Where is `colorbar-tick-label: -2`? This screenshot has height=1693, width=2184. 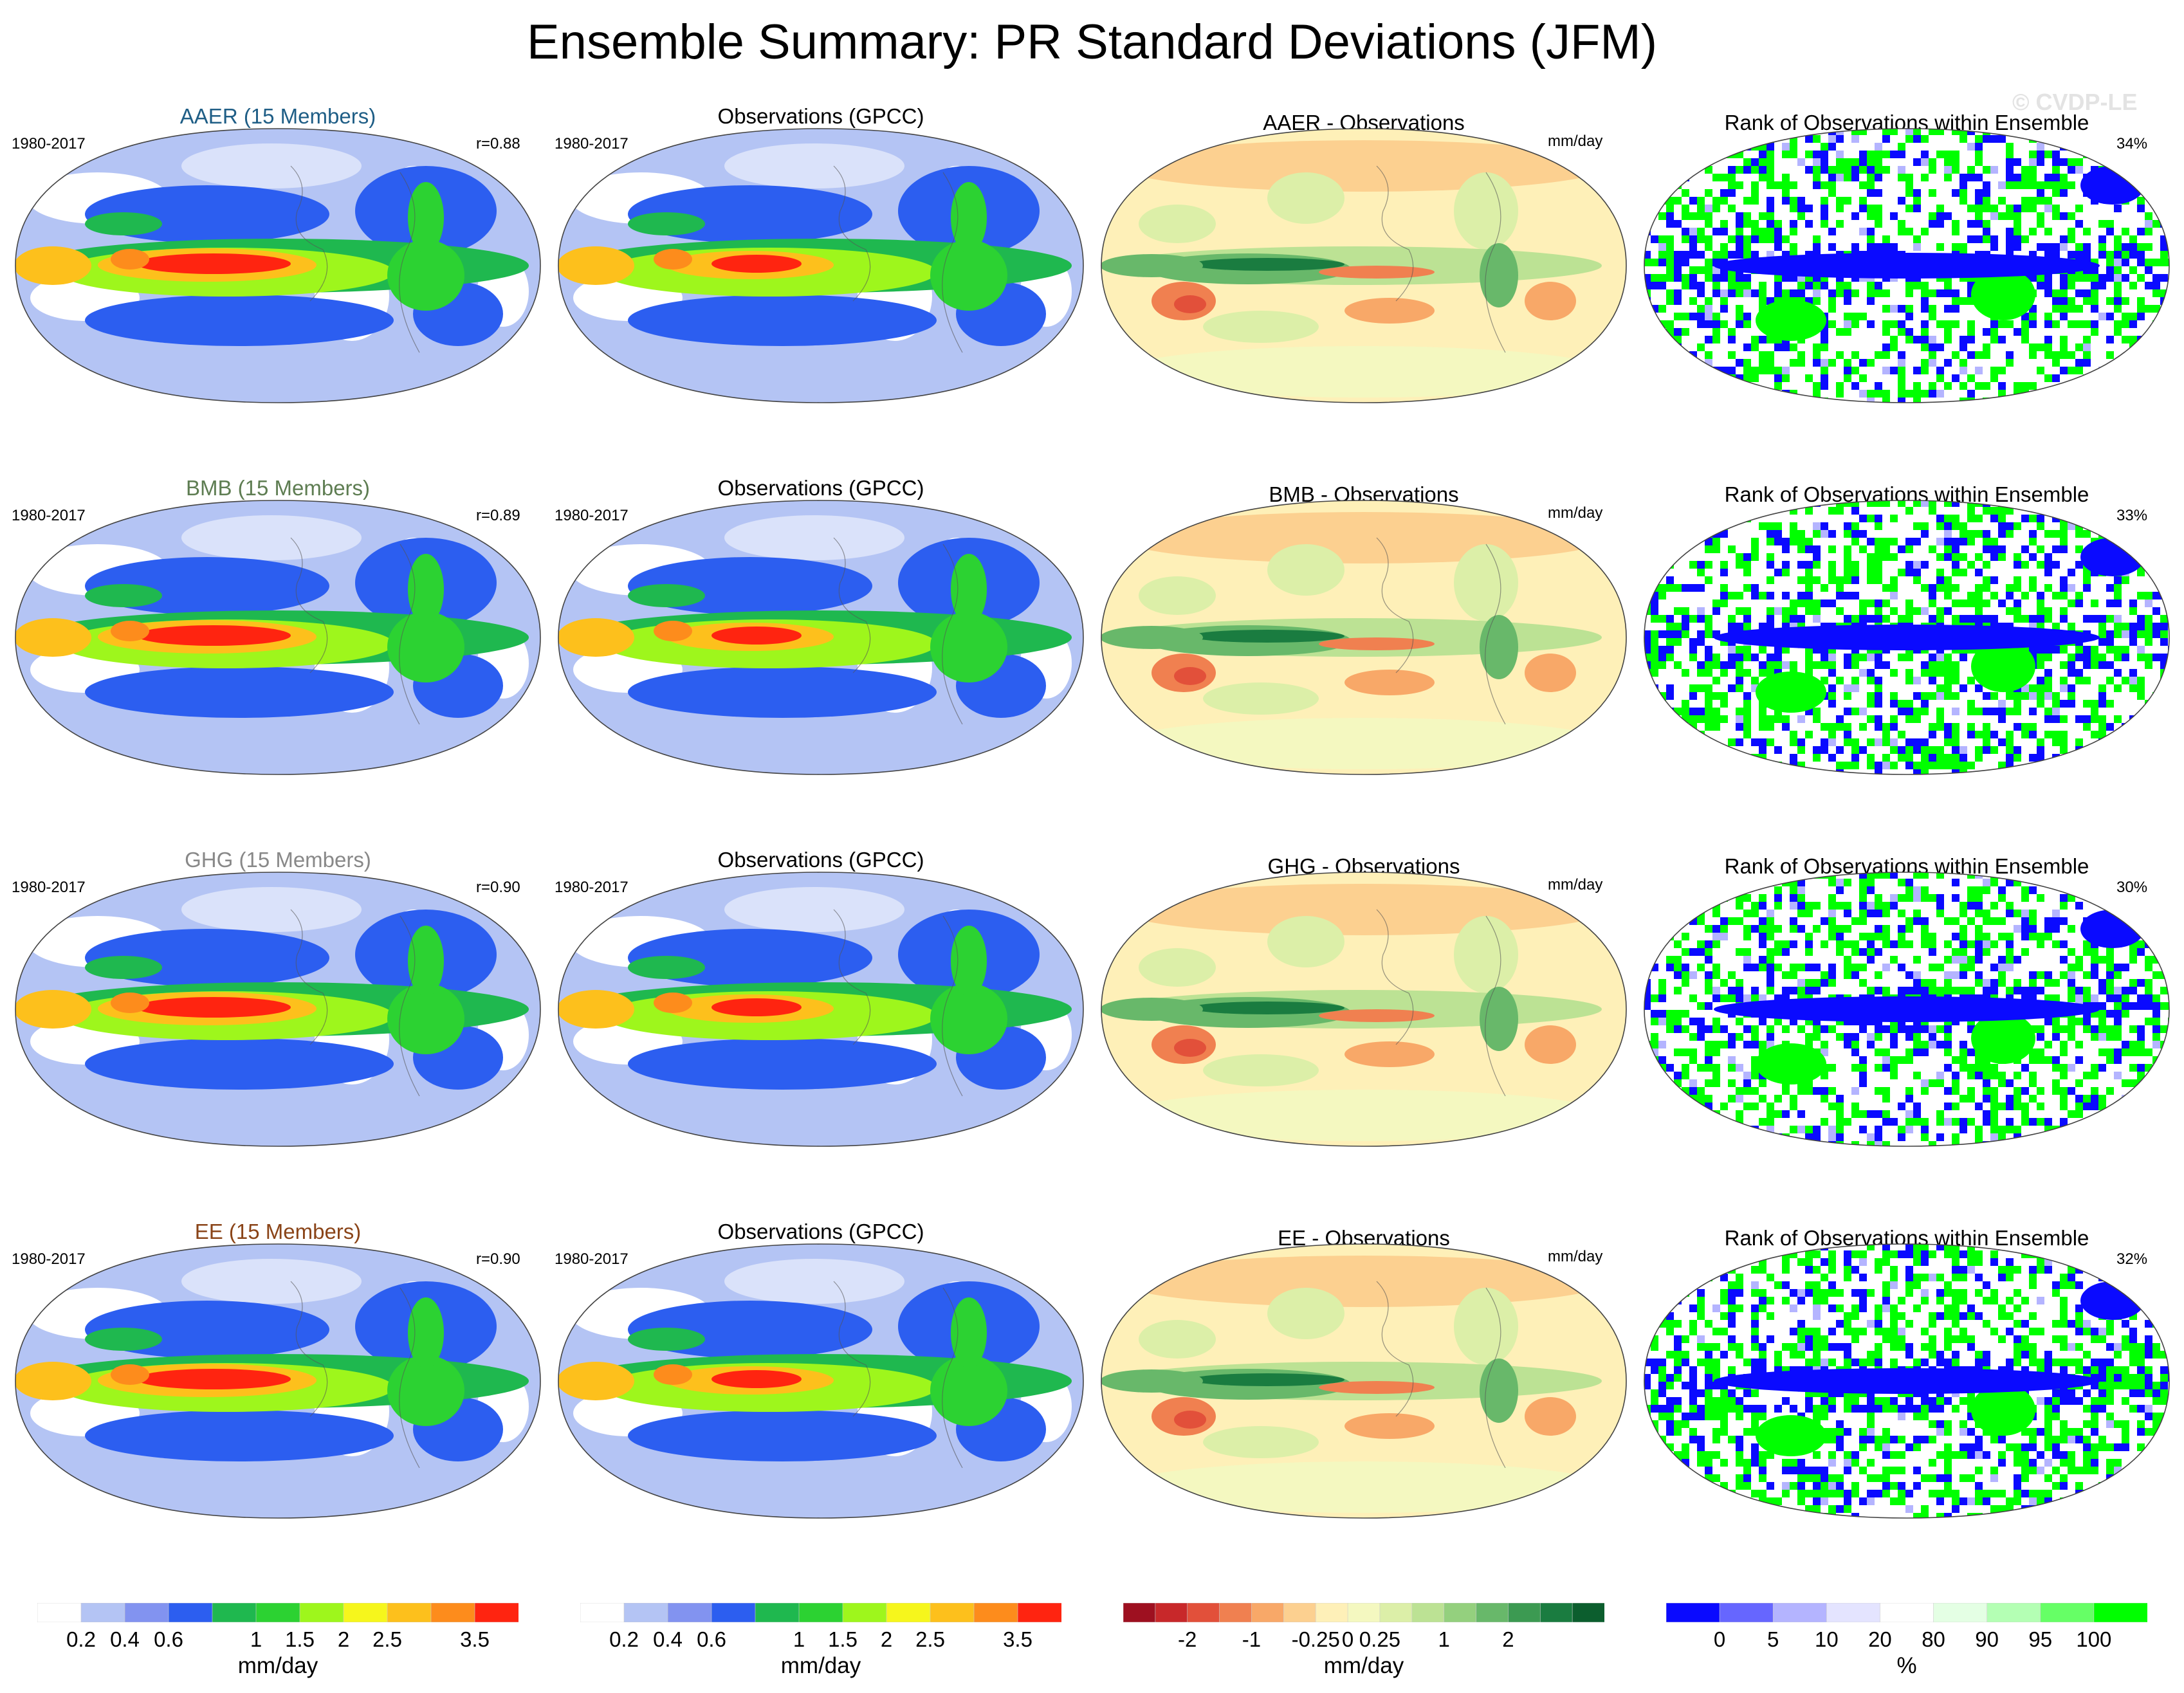
colorbar-tick-label: -2 is located at coordinates (1187, 1639).